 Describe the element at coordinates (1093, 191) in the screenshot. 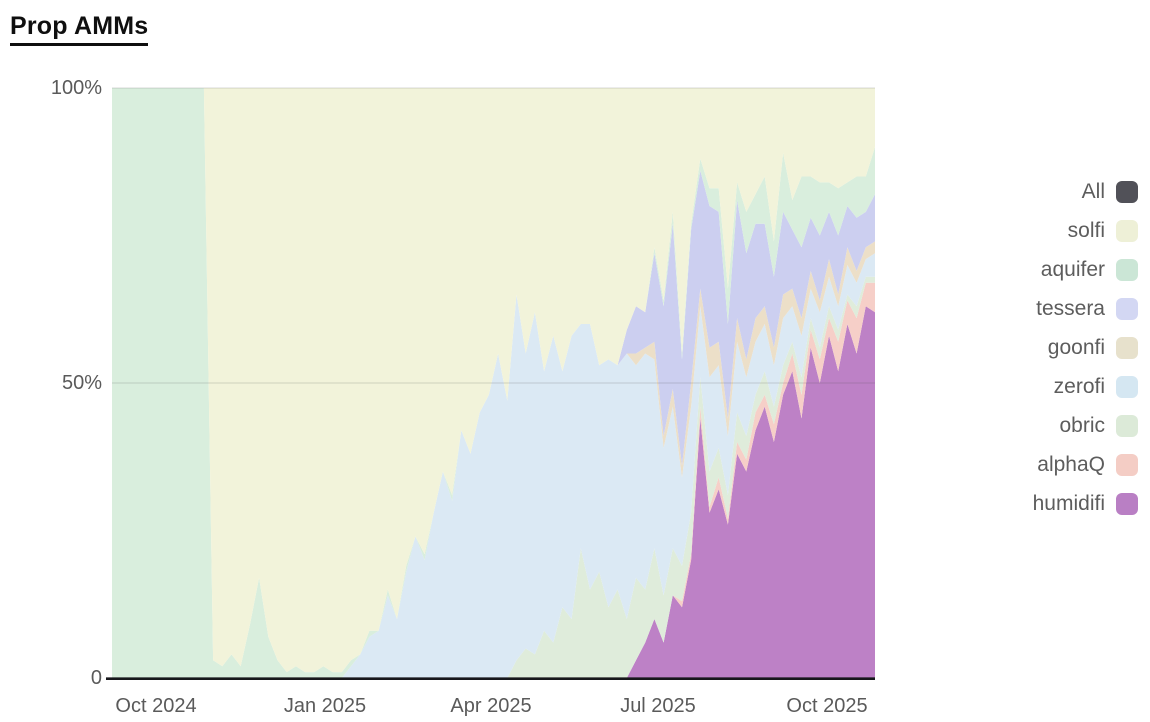

I see `legend-label: All` at that location.